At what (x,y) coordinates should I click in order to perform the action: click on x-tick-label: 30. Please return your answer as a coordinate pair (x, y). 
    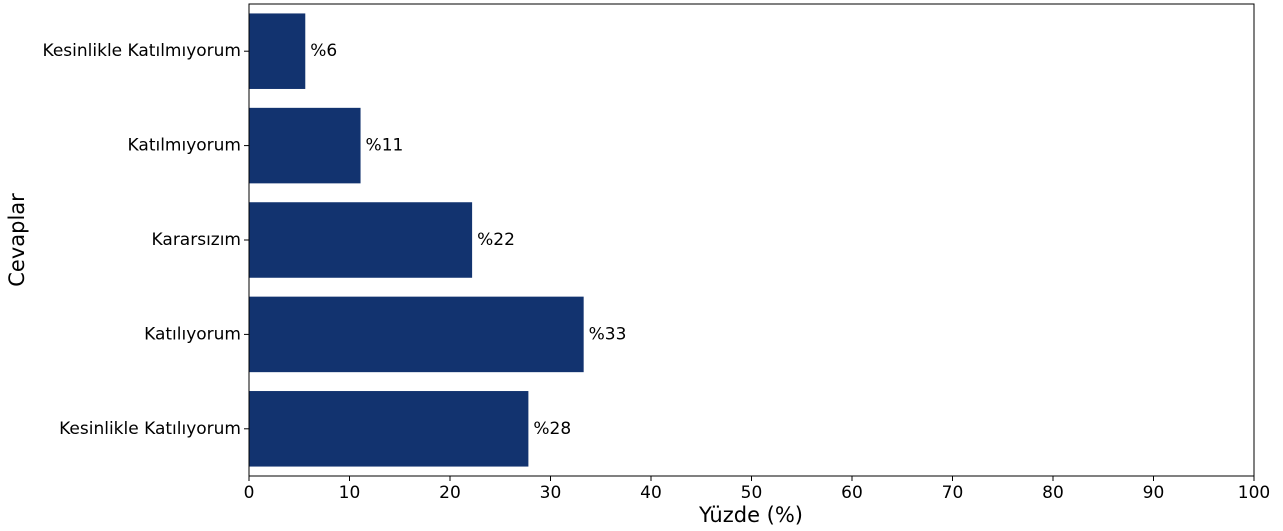
    Looking at the image, I should click on (551, 493).